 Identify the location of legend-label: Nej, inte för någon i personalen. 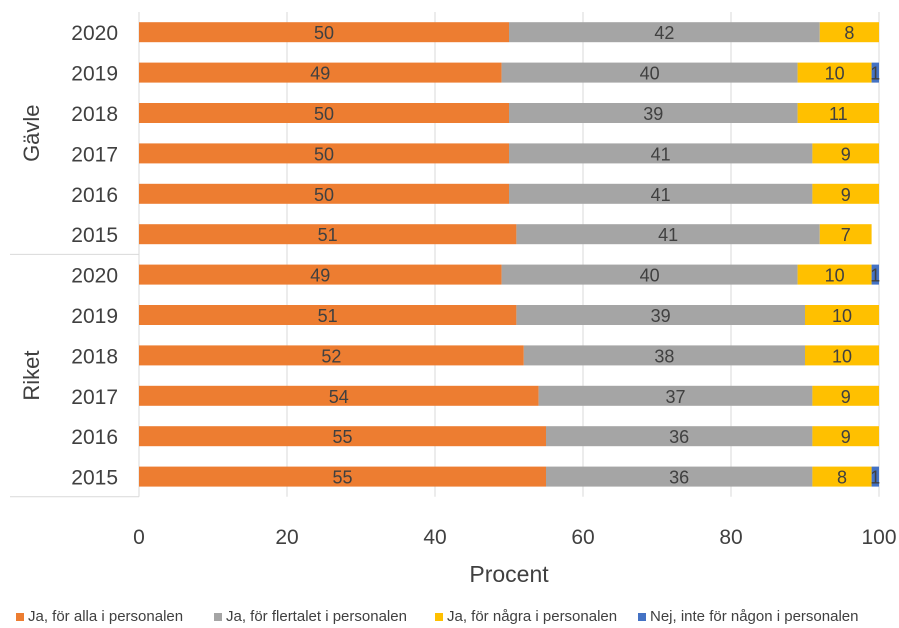
(754, 616).